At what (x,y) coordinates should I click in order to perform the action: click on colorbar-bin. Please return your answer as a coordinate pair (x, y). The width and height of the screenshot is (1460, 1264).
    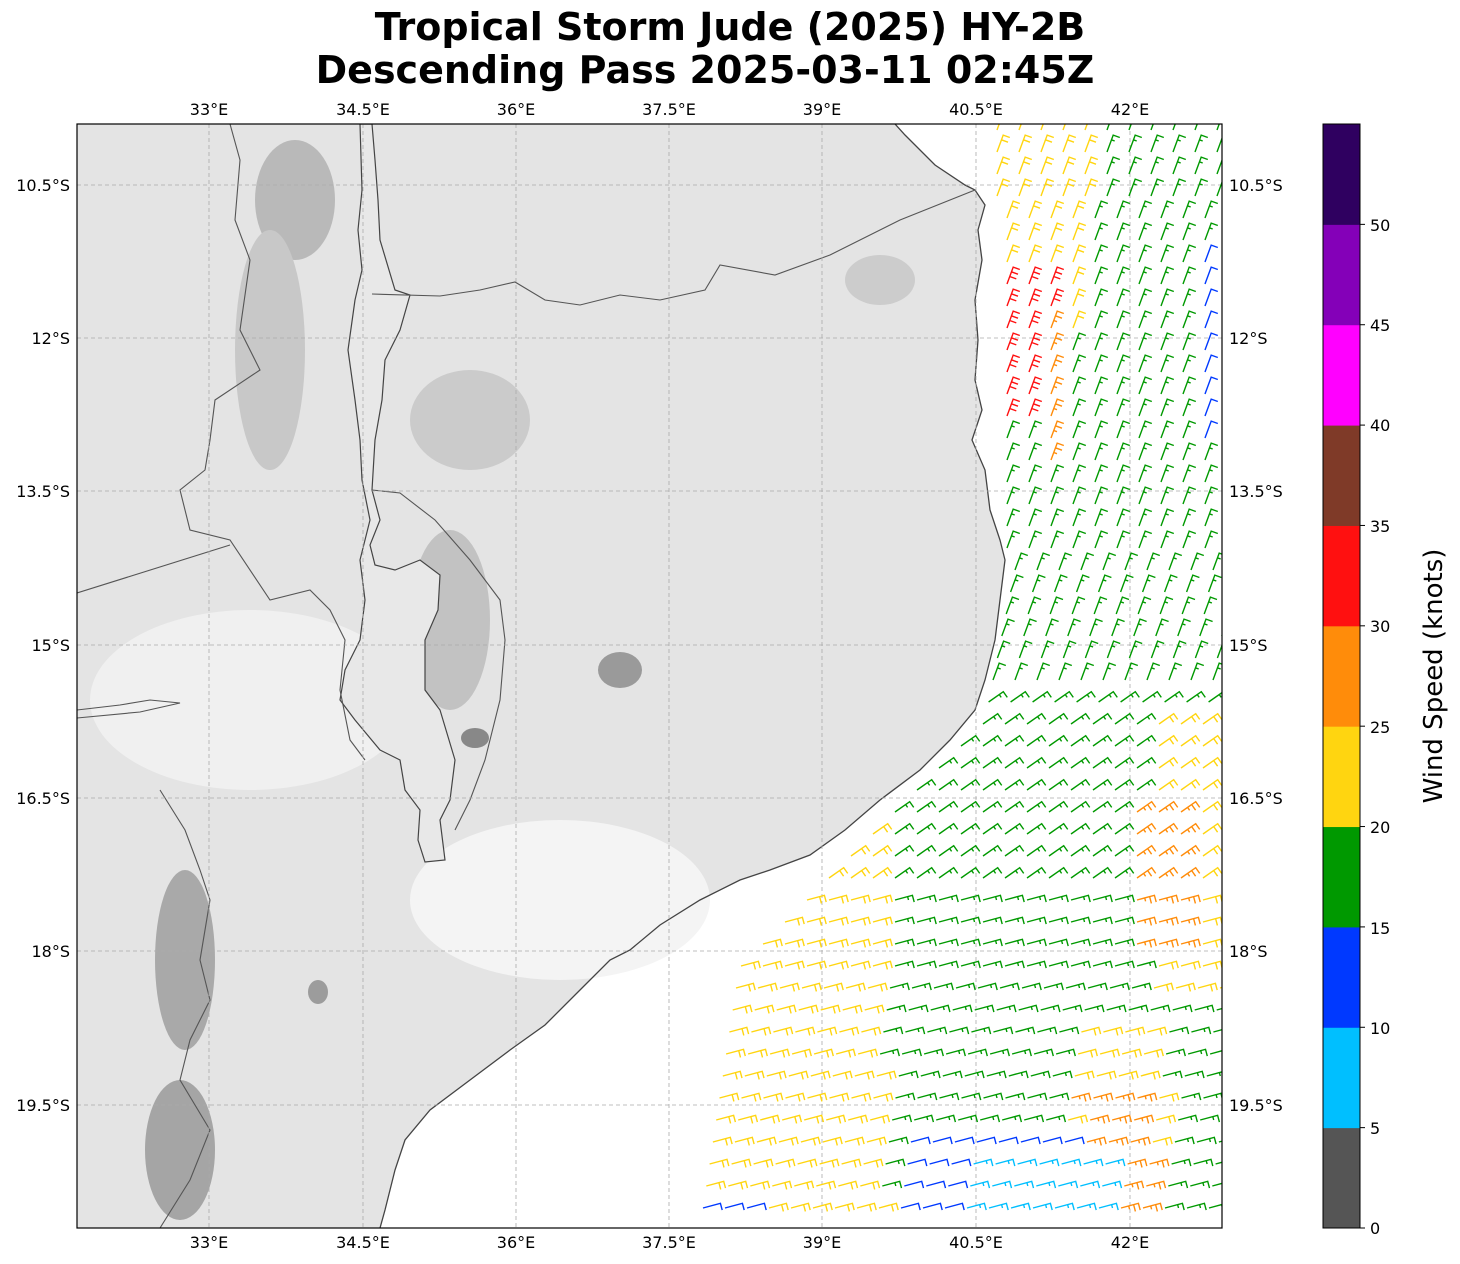
    Looking at the image, I should click on (1341, 576).